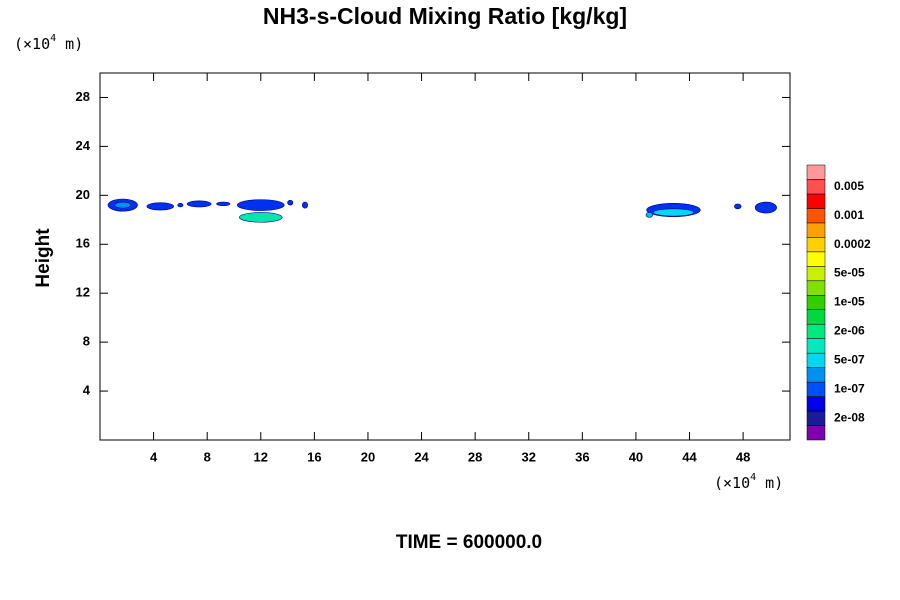 The width and height of the screenshot is (900, 600). What do you see at coordinates (469, 542) in the screenshot?
I see `time-label: TIME = 600000.0` at bounding box center [469, 542].